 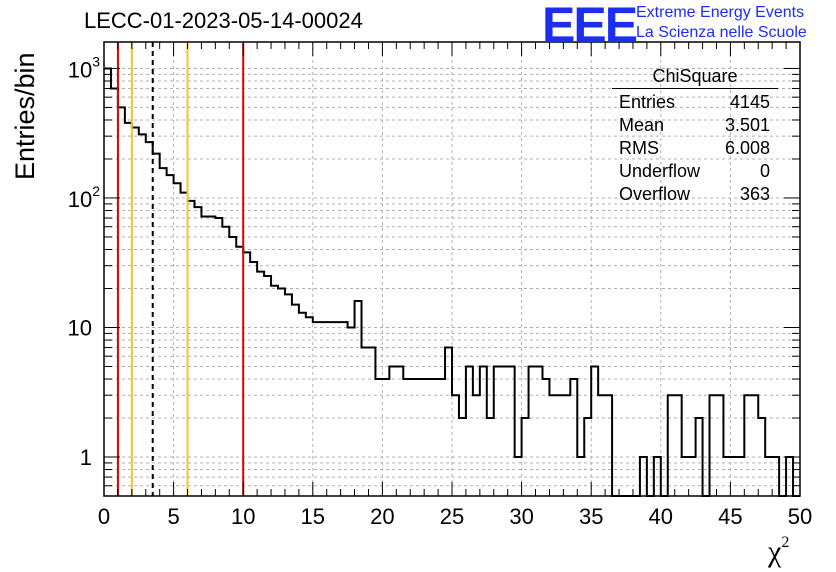 I want to click on y-tick-label-exponent: 2, so click(x=96, y=191).